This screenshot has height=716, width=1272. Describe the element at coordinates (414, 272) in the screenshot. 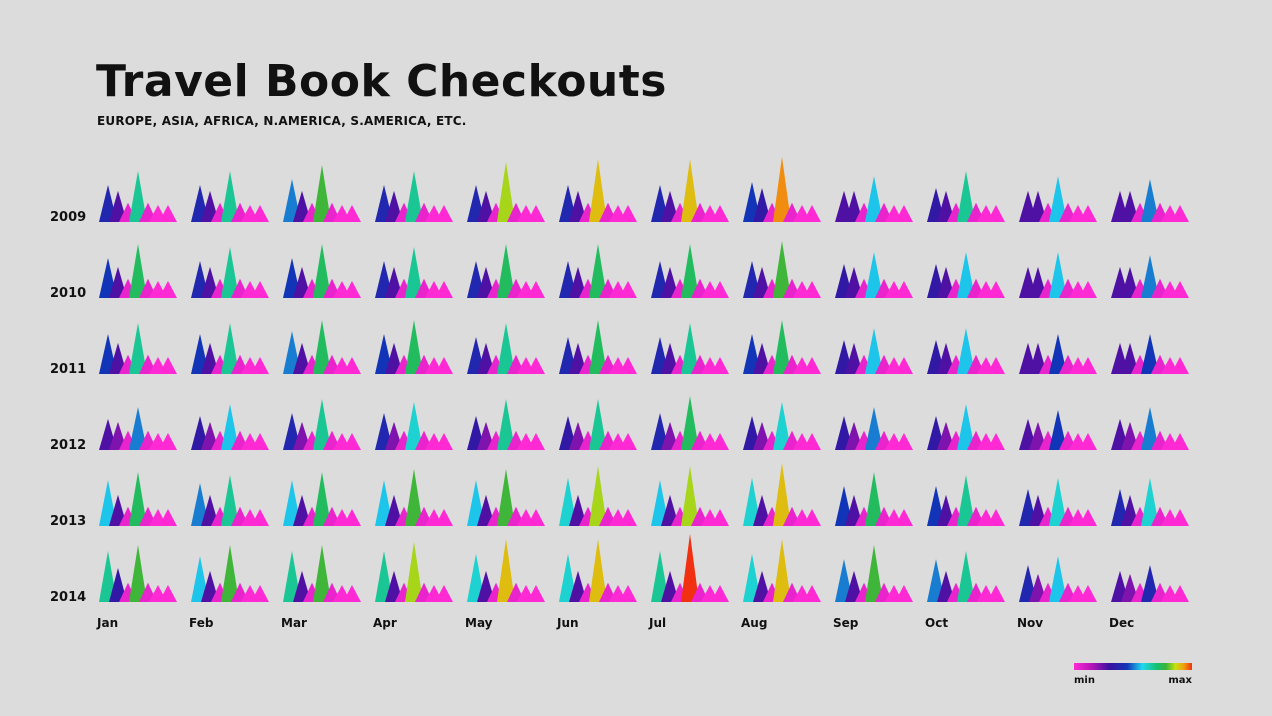

I see `cell-2010-apr` at that location.